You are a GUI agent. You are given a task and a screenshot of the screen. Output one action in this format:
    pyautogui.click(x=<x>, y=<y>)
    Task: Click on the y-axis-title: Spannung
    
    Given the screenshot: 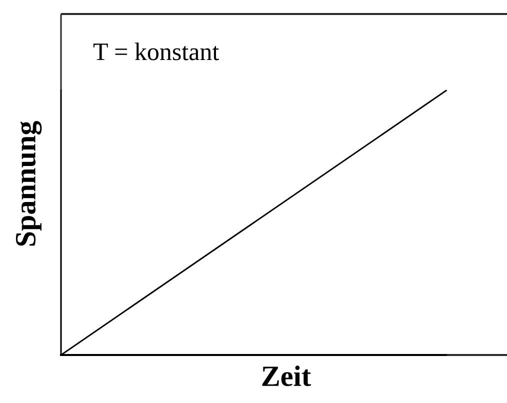 What is the action you would take?
    pyautogui.click(x=29, y=183)
    